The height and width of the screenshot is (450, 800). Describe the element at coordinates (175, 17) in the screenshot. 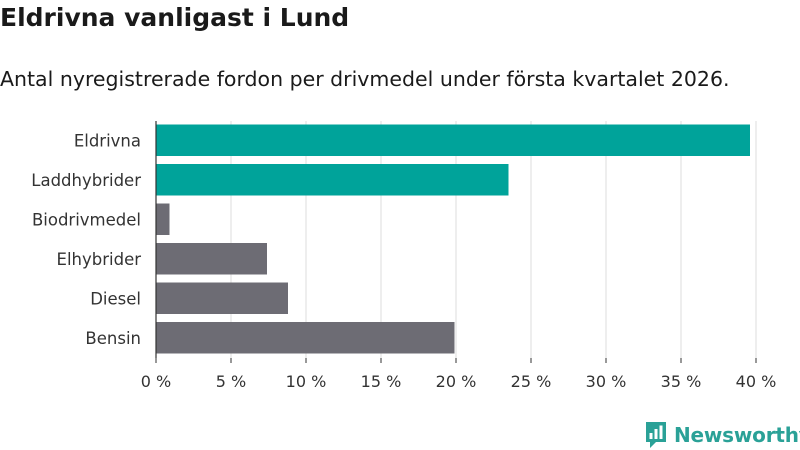

I see `chart-title: Eldrivna vanligast i Lund` at that location.